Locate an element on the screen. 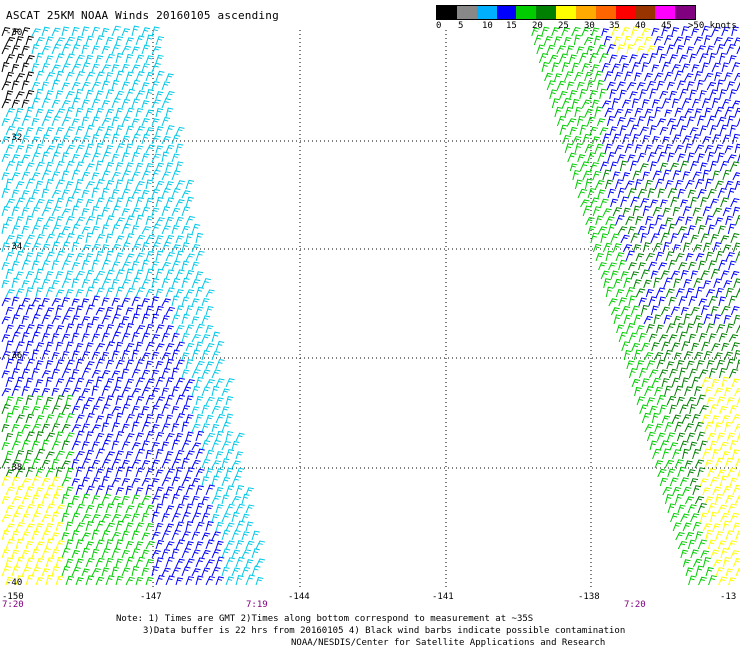 Image resolution: width=740 pixels, height=650 pixels. legend-swatch is located at coordinates (665, 12).